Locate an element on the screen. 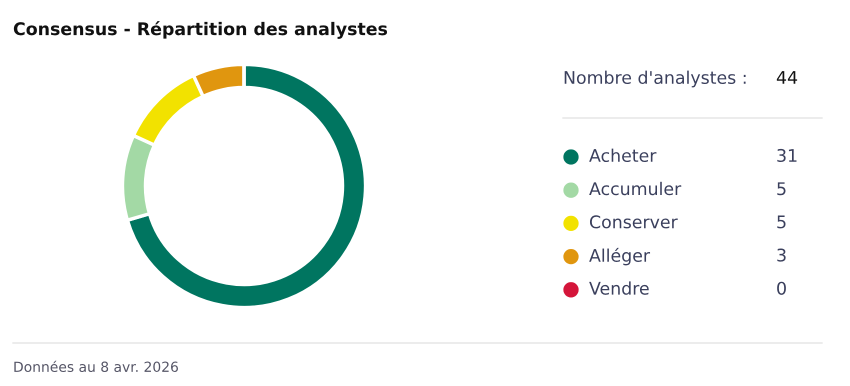 The height and width of the screenshot is (386, 850). text: 44 is located at coordinates (787, 77).